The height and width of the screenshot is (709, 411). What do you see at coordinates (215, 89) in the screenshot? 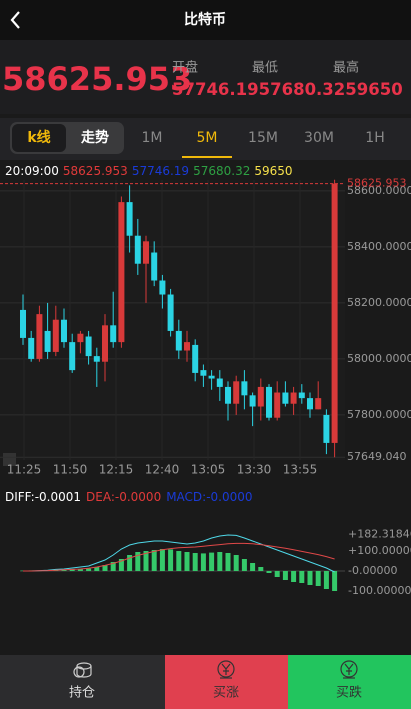
I see `quote-value: 57746.19` at bounding box center [215, 89].